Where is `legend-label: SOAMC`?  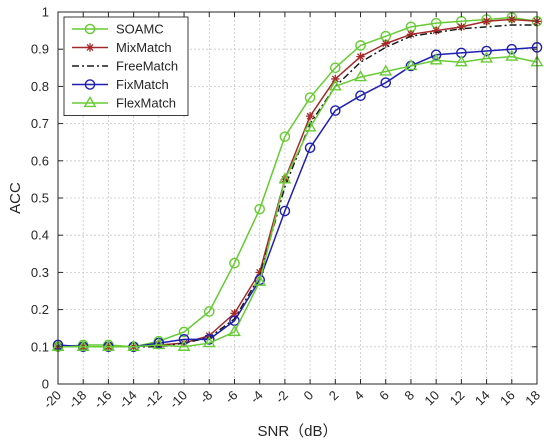 legend-label: SOAMC is located at coordinates (140, 29).